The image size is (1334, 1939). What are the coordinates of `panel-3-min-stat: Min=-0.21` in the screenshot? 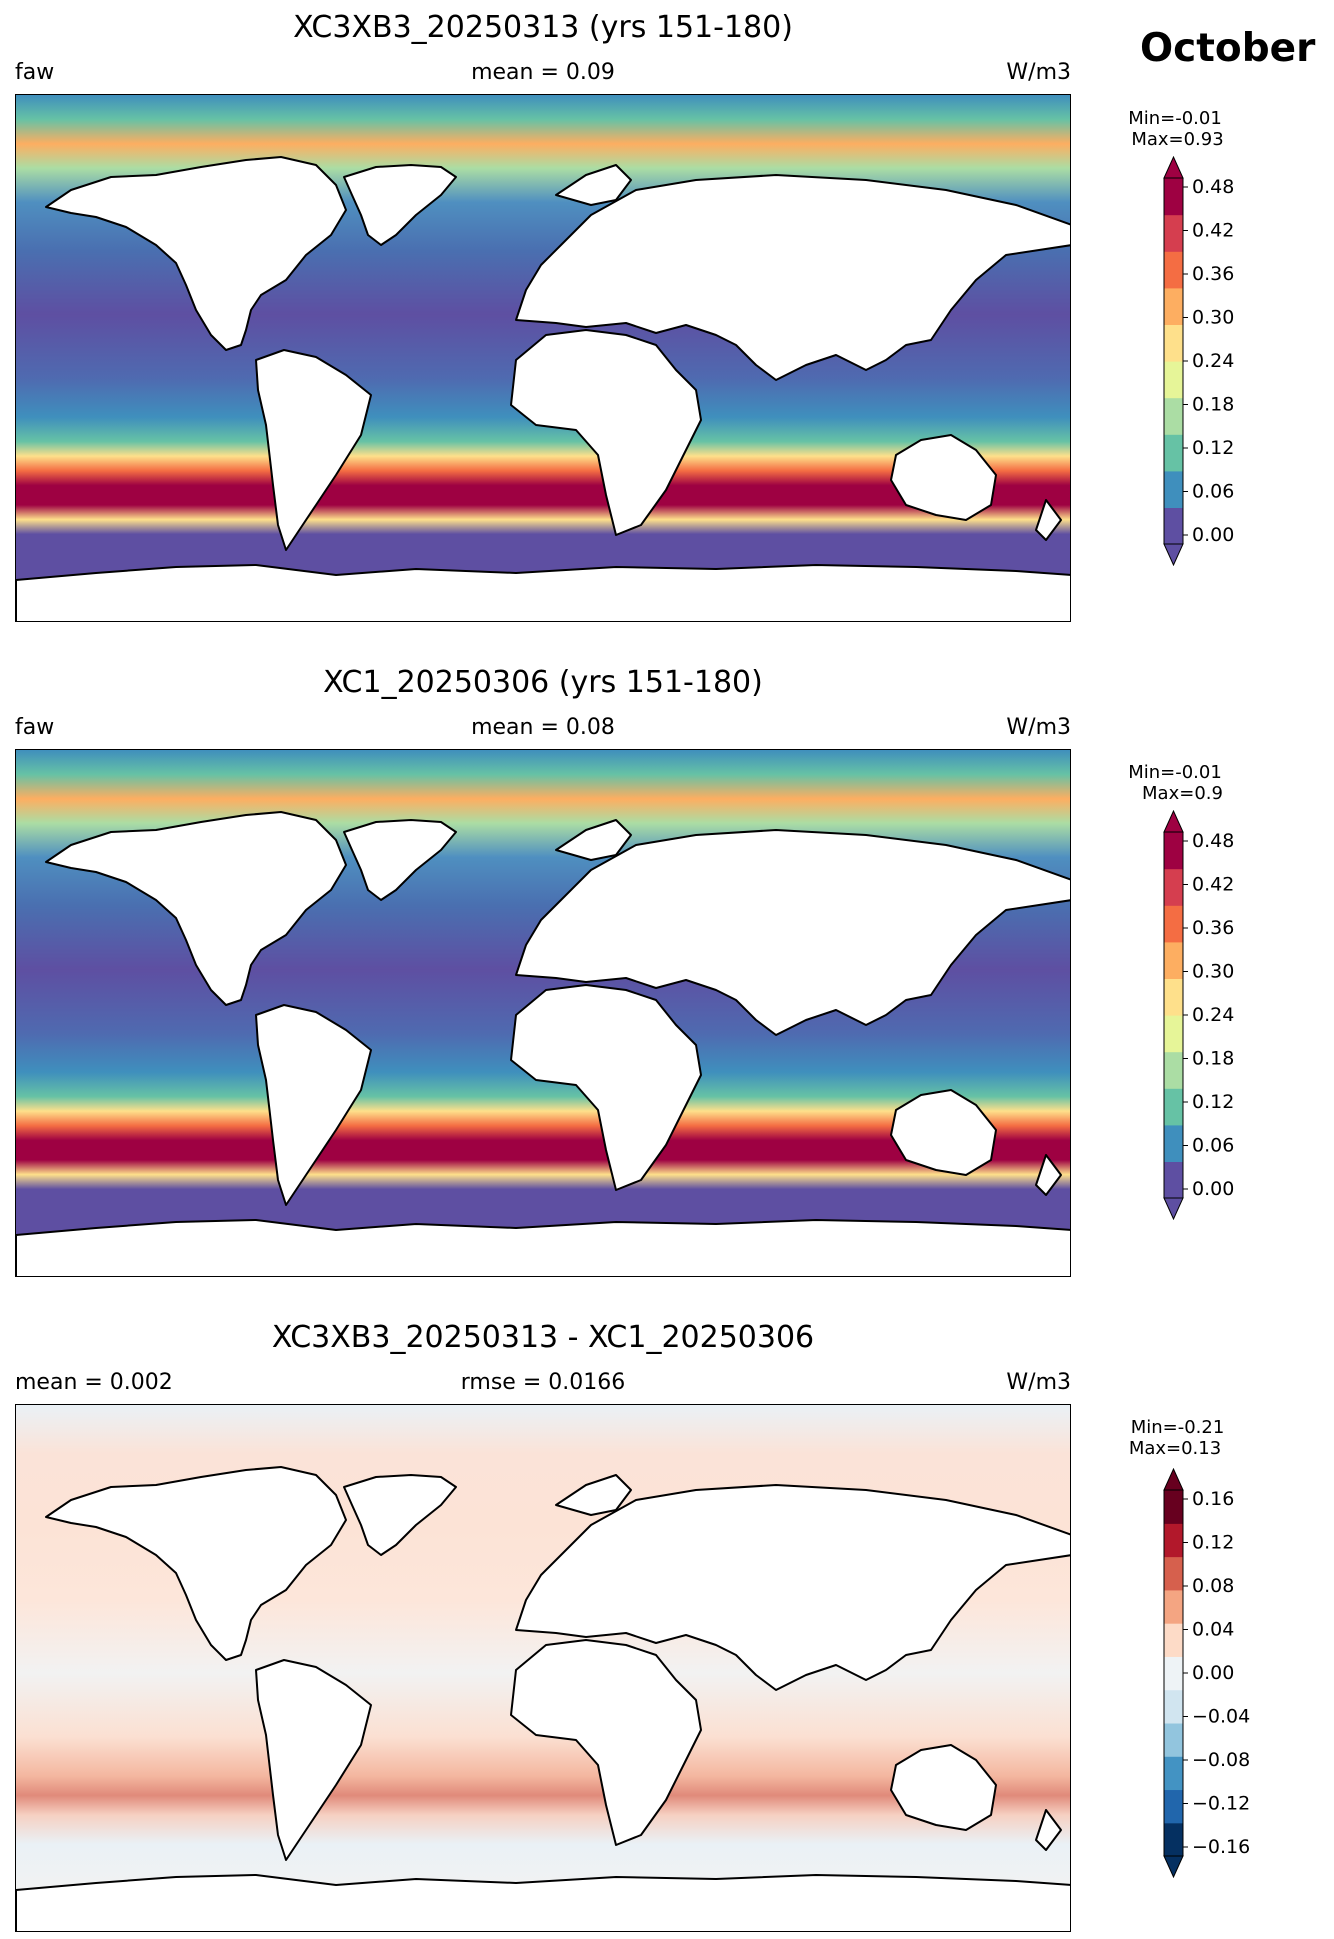 It's located at (1177, 1427).